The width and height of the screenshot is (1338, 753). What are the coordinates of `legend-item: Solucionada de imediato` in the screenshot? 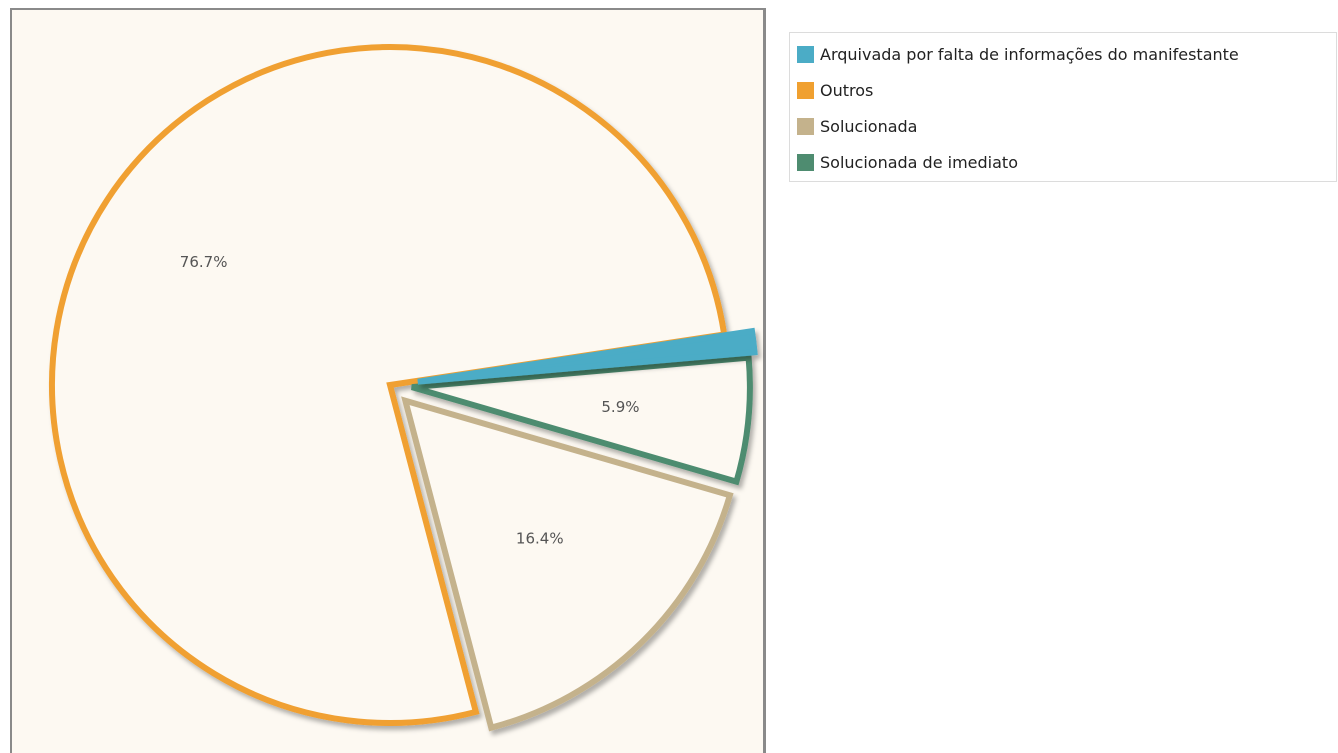 It's located at (1063, 162).